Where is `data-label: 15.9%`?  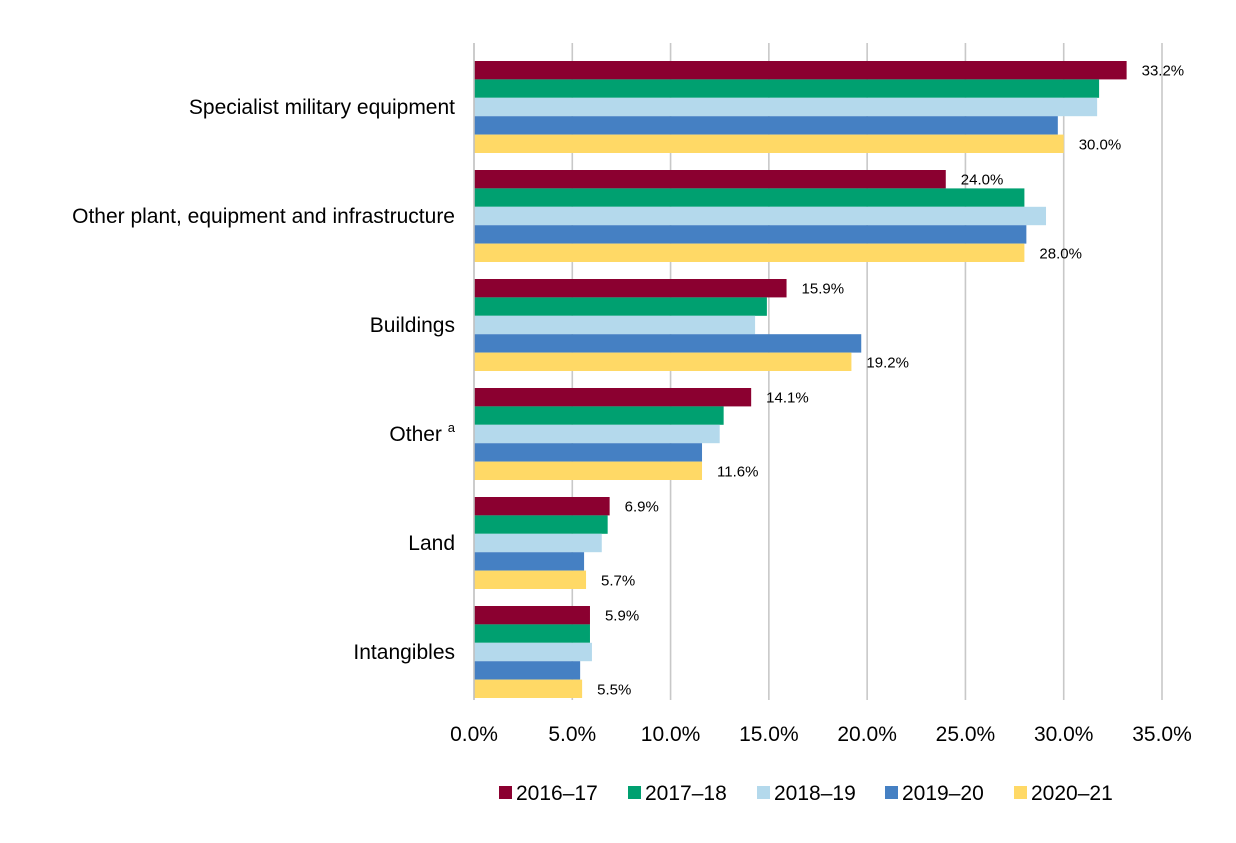
data-label: 15.9% is located at coordinates (823, 289).